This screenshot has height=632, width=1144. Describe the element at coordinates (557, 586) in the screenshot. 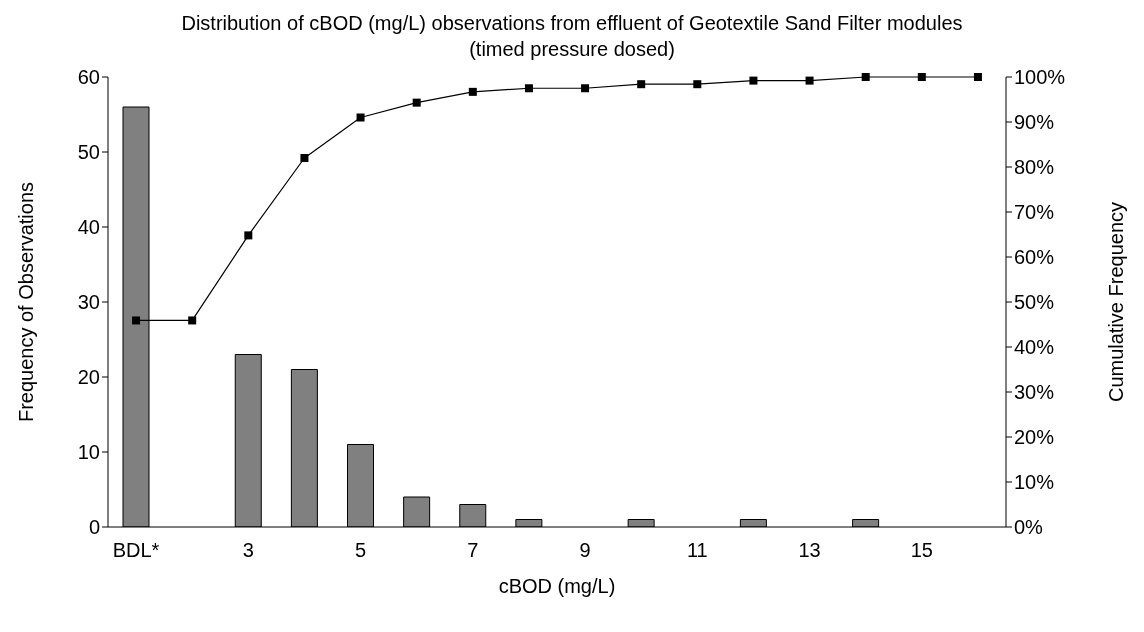

I see `x-axis-title: cBOD (mg/L)` at that location.